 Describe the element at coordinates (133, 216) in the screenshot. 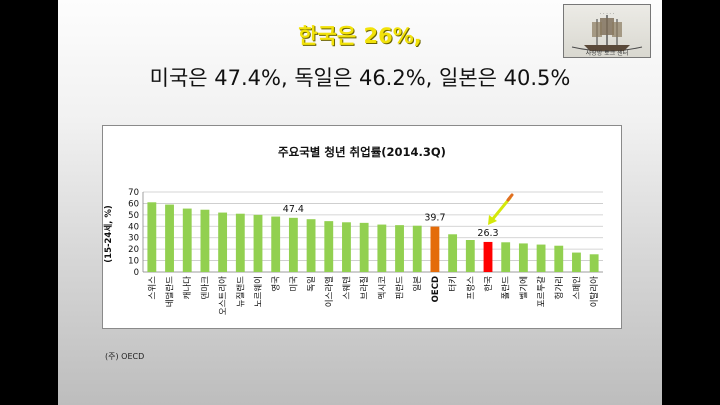

I see `y-tick-label: 50` at that location.